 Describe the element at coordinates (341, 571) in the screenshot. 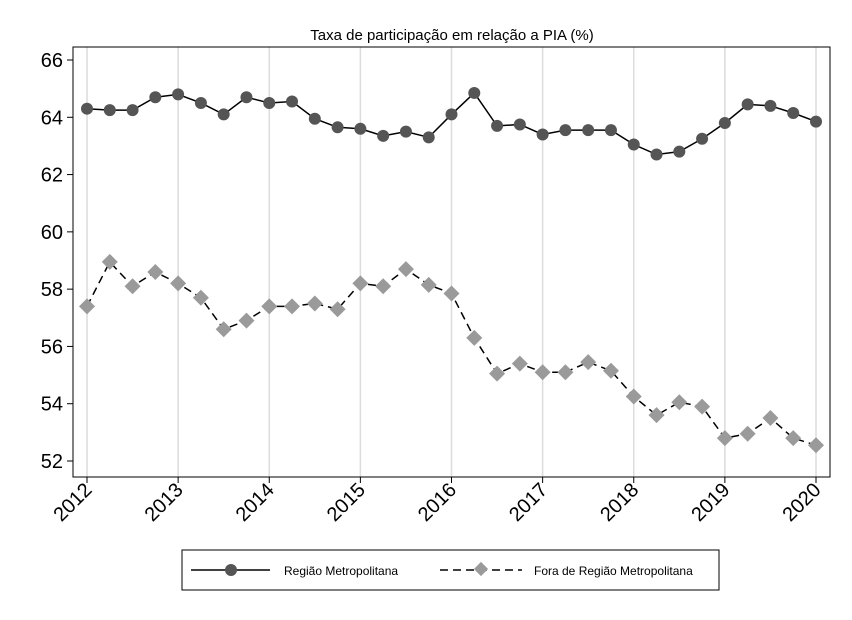

I see `legend-label-regiao-metropolitana: Região Metropolitana` at that location.